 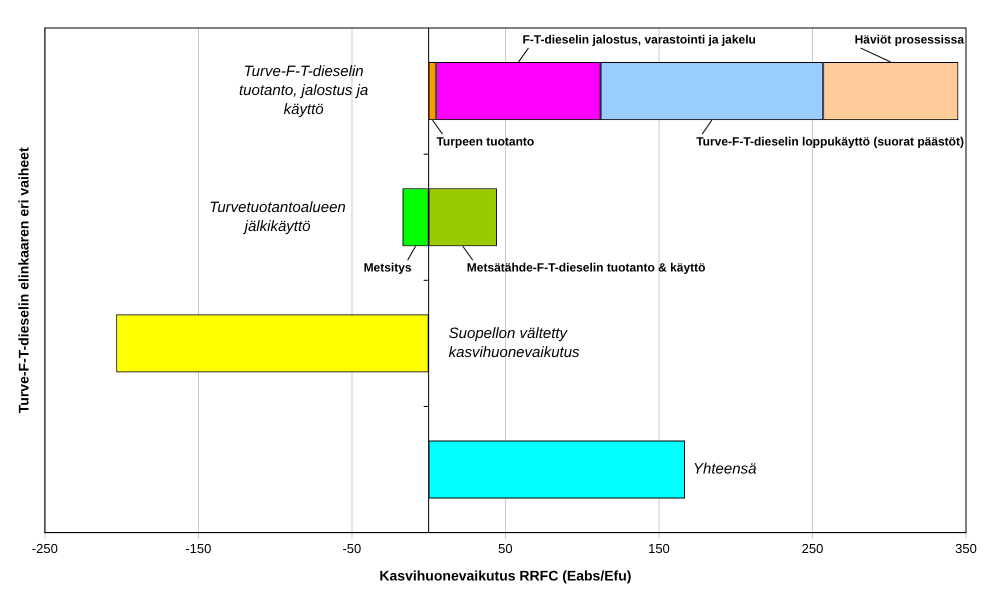 What do you see at coordinates (198, 548) in the screenshot?
I see `x-tick-label: -150` at bounding box center [198, 548].